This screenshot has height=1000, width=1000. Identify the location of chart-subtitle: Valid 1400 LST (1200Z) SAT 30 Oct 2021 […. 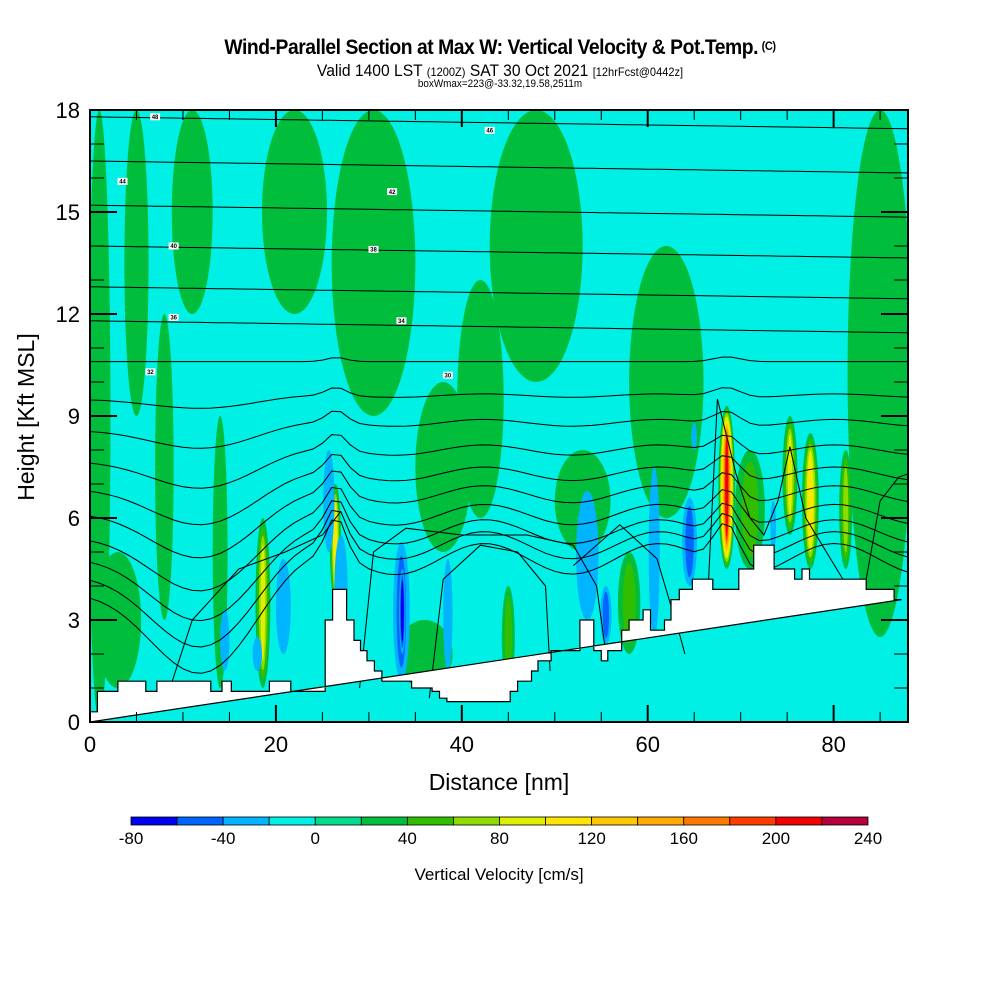
(500, 71).